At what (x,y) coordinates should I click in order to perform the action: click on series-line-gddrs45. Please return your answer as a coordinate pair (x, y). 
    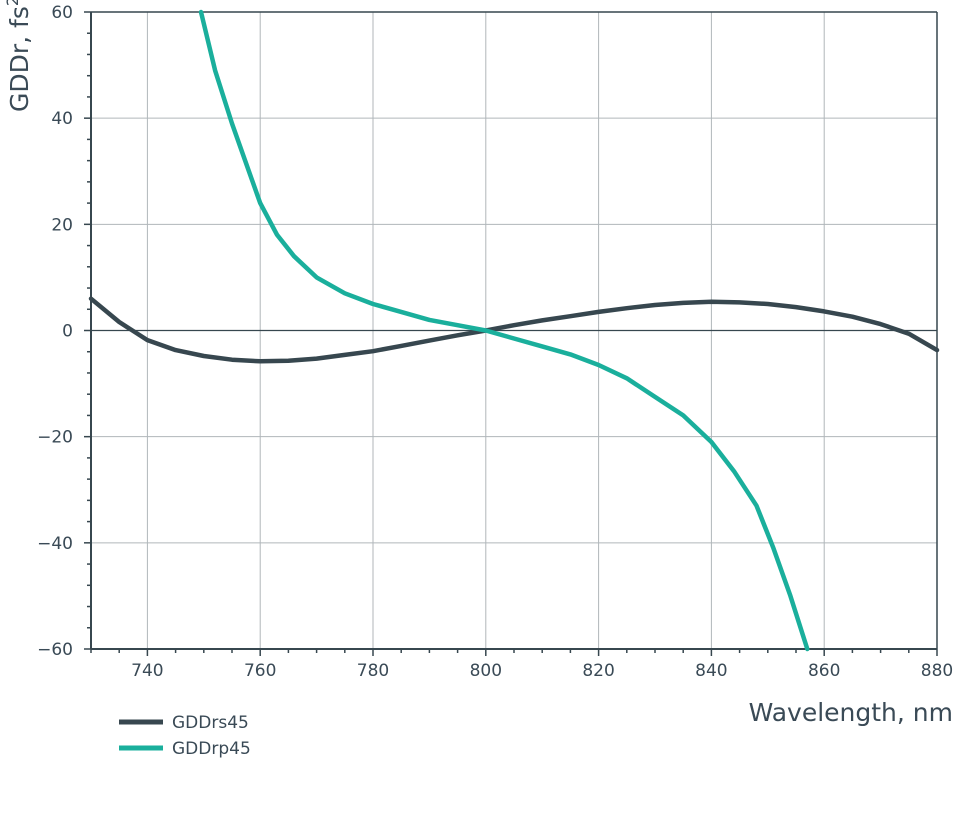
    Looking at the image, I should click on (514, 330).